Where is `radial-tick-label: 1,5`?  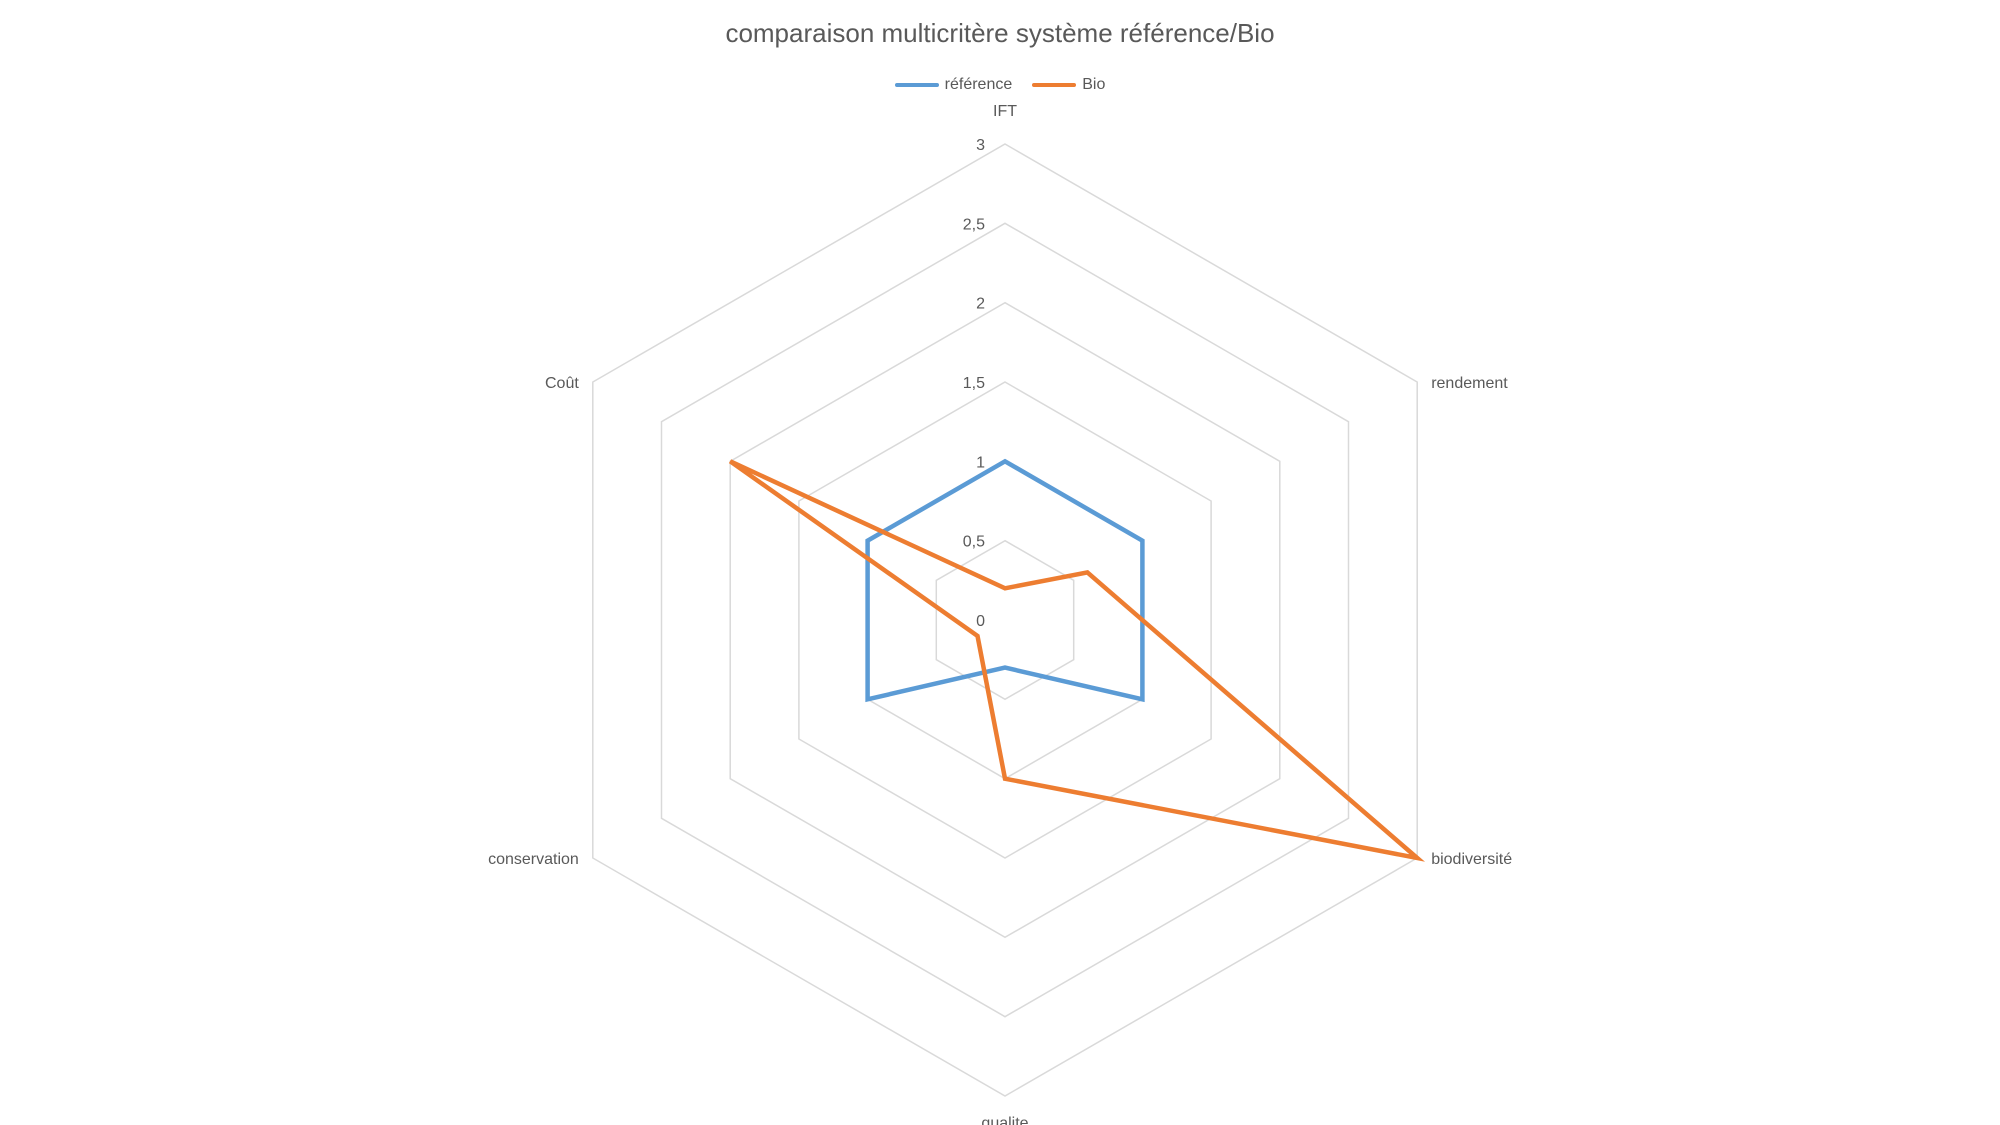 radial-tick-label: 1,5 is located at coordinates (974, 383).